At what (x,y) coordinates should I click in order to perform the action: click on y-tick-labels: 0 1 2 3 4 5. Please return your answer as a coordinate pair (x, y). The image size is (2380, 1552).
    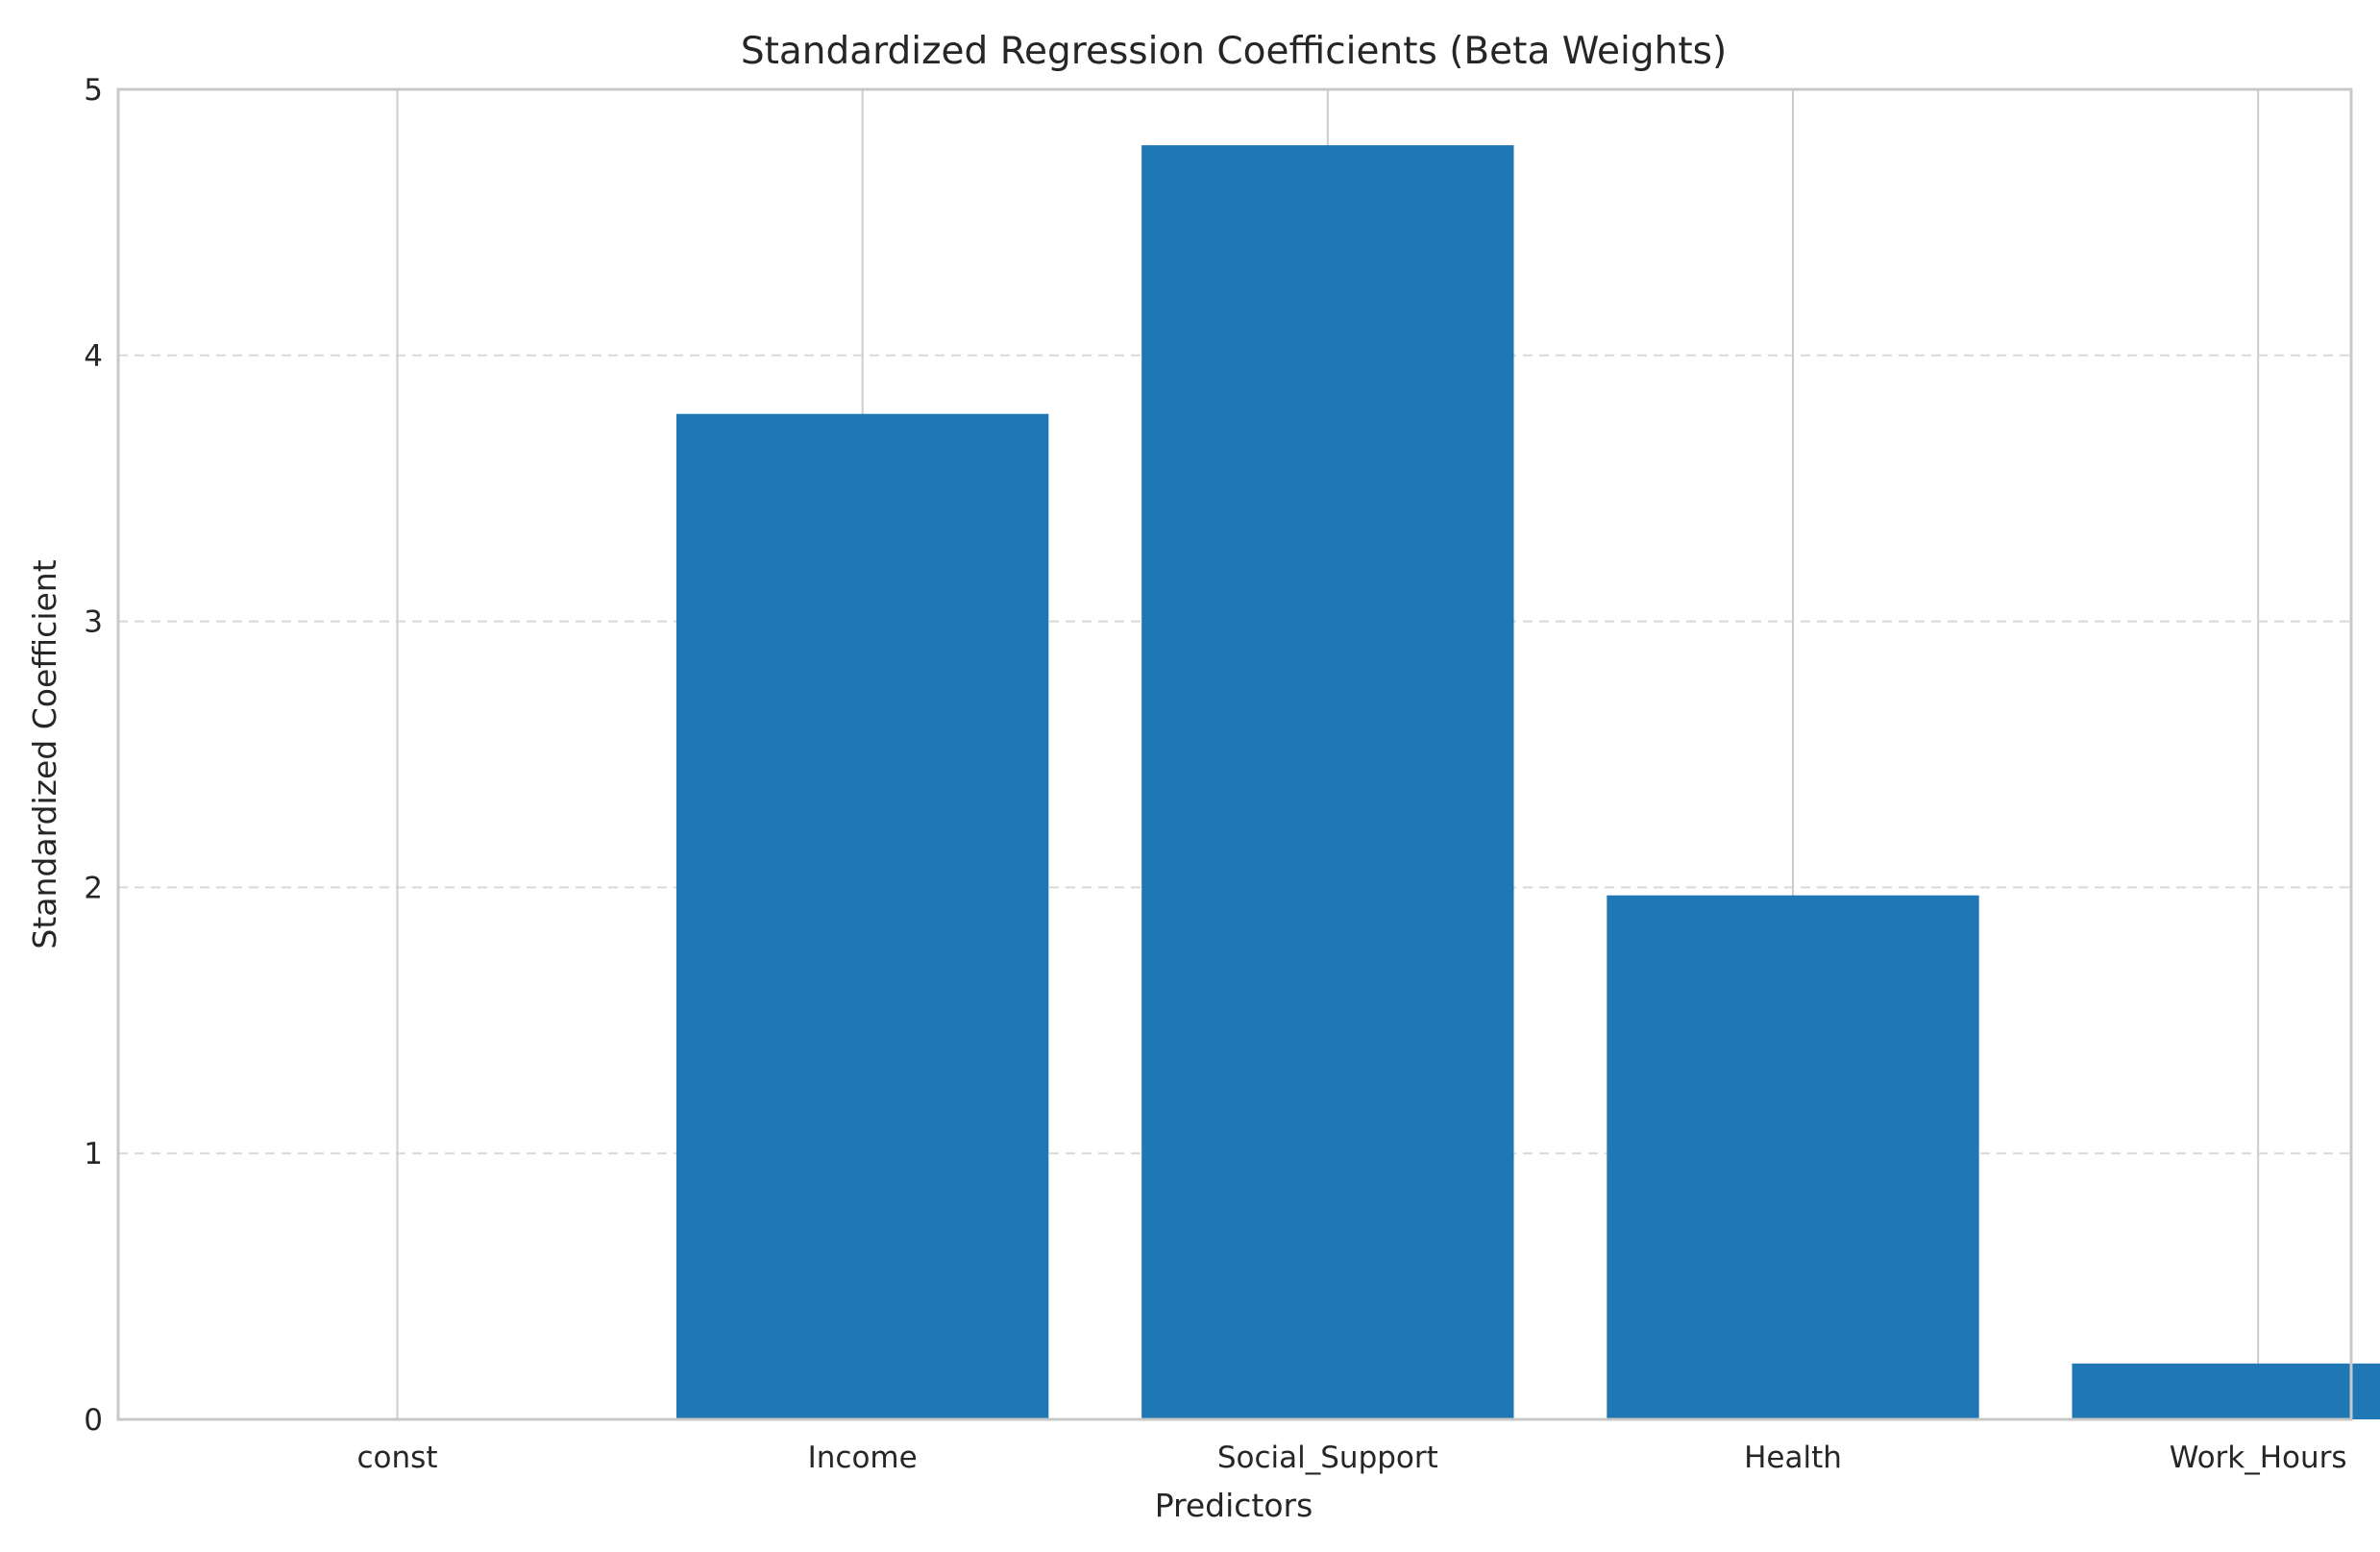
    Looking at the image, I should click on (94, 756).